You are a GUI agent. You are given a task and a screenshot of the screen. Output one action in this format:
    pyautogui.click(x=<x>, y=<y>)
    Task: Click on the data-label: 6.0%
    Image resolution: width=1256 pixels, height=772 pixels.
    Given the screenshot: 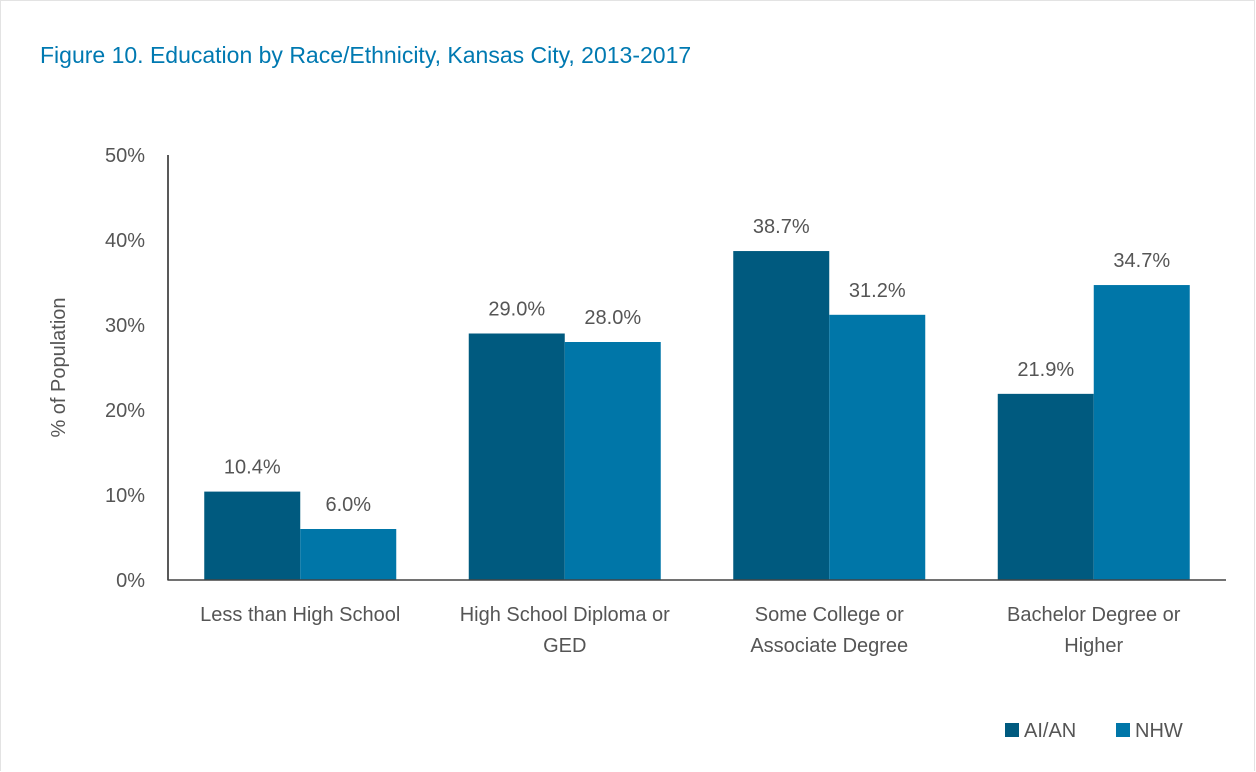 What is the action you would take?
    pyautogui.click(x=348, y=505)
    